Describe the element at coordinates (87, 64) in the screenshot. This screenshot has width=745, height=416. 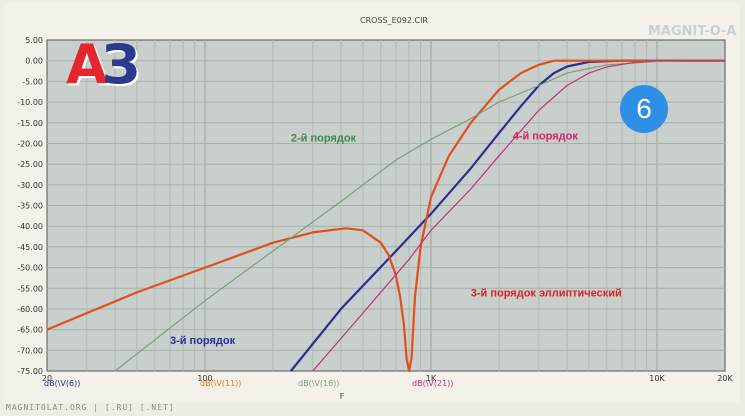
I see `logo-letter-a: А` at that location.